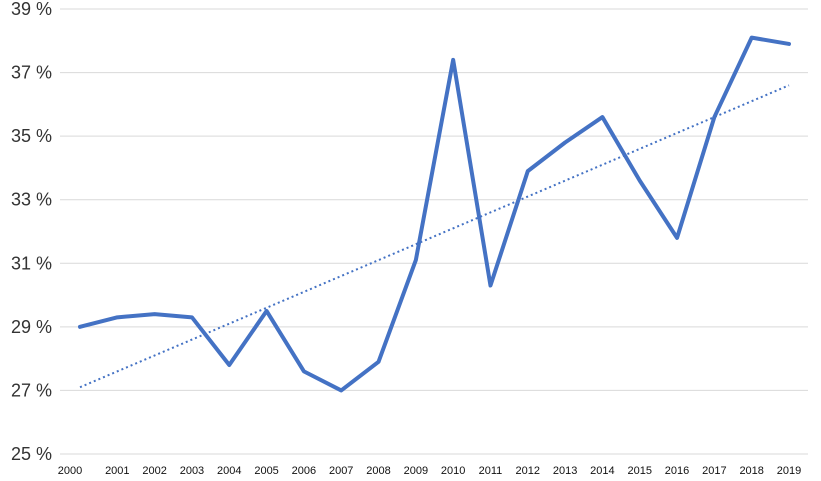  What do you see at coordinates (341, 471) in the screenshot?
I see `x-tick-label: 2007` at bounding box center [341, 471].